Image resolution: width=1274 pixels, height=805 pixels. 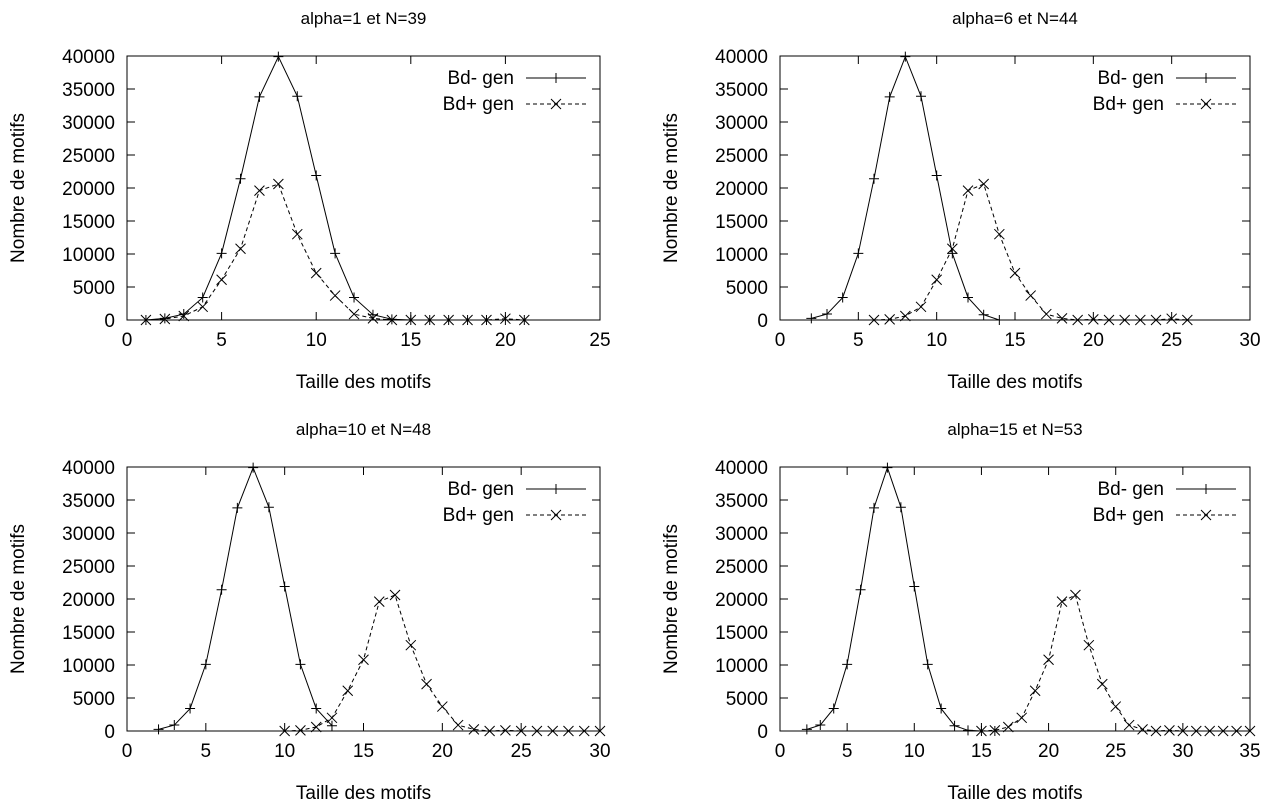 What do you see at coordinates (741, 633) in the screenshot?
I see `y-tick-label: 15000` at bounding box center [741, 633].